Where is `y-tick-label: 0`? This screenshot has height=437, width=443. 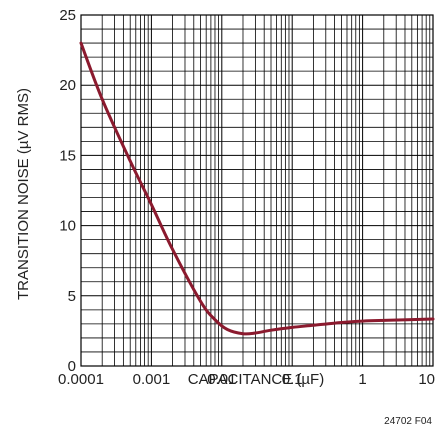 y-tick-label: 0 is located at coordinates (72, 366).